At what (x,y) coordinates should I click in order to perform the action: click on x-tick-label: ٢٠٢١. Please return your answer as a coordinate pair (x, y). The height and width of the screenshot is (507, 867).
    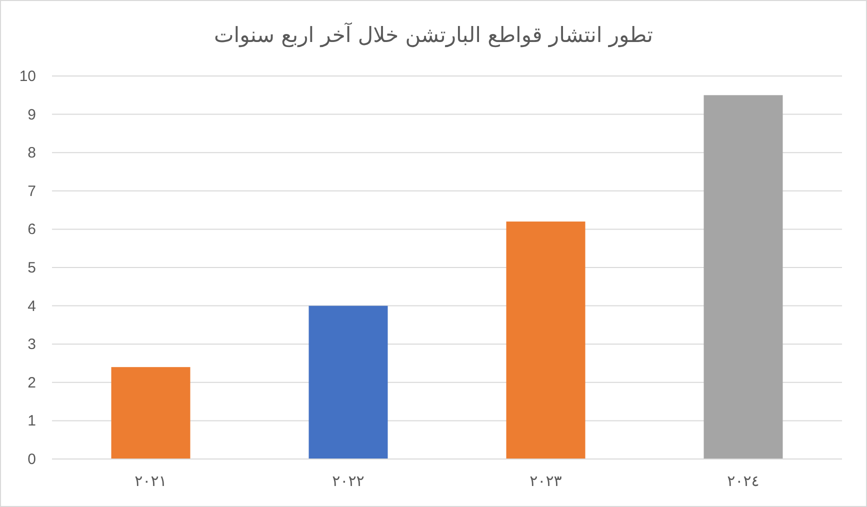
    Looking at the image, I should click on (150, 481).